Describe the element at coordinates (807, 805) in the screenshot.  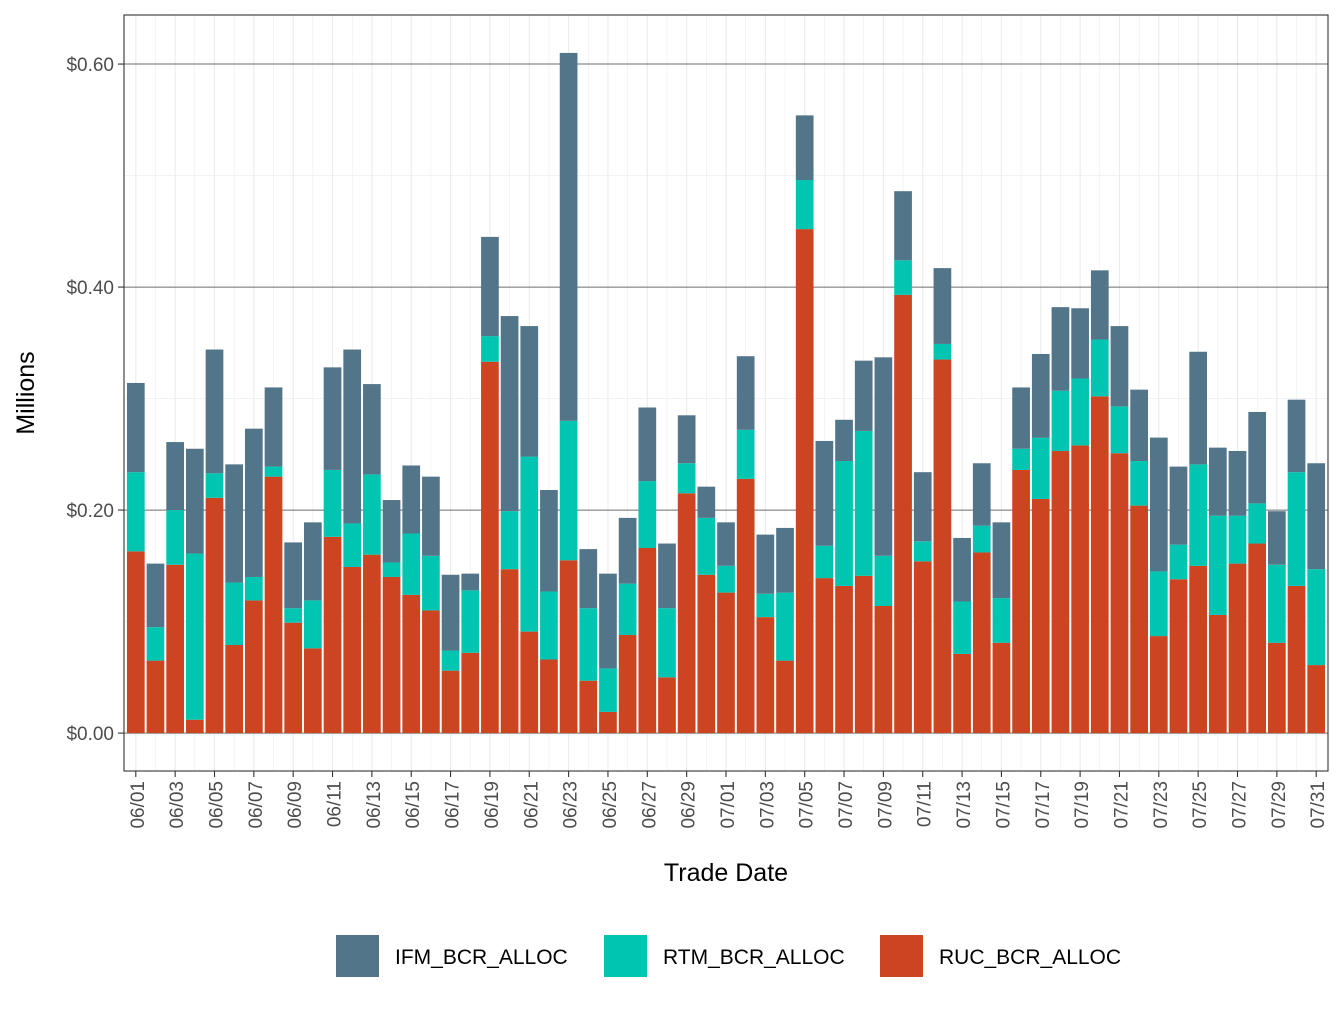
I see `x-tick-label: 07/05` at that location.